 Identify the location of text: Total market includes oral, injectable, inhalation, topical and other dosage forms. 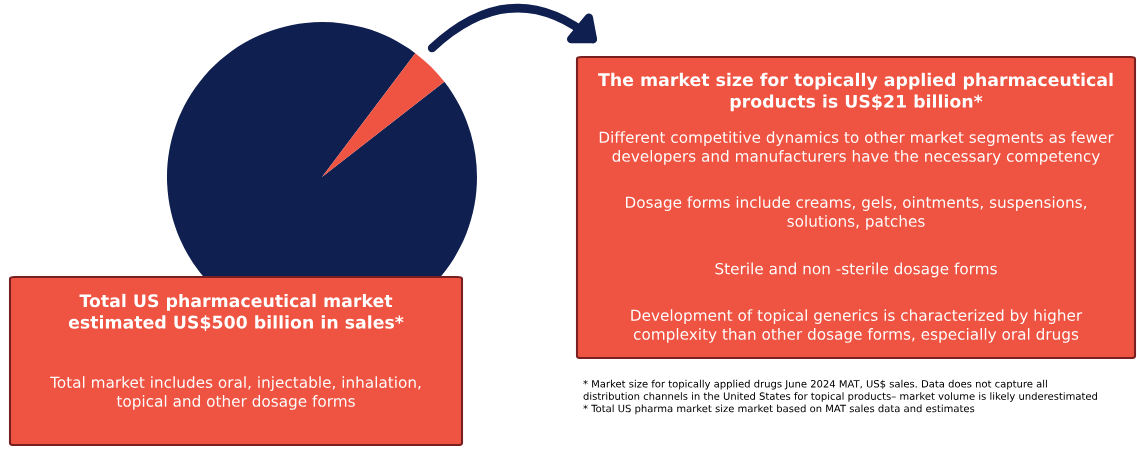
(235, 393).